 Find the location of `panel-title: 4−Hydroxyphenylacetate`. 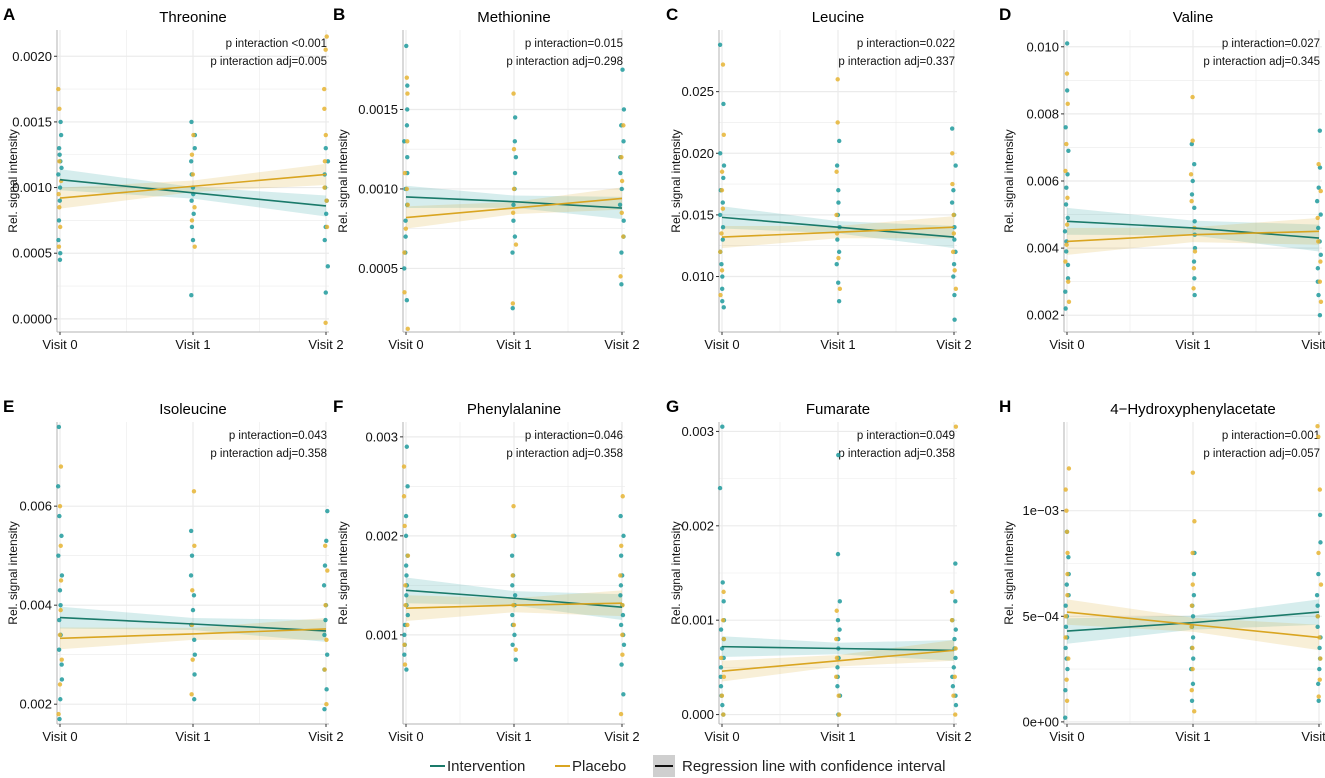

panel-title: 4−Hydroxyphenylacetate is located at coordinates (1193, 409).